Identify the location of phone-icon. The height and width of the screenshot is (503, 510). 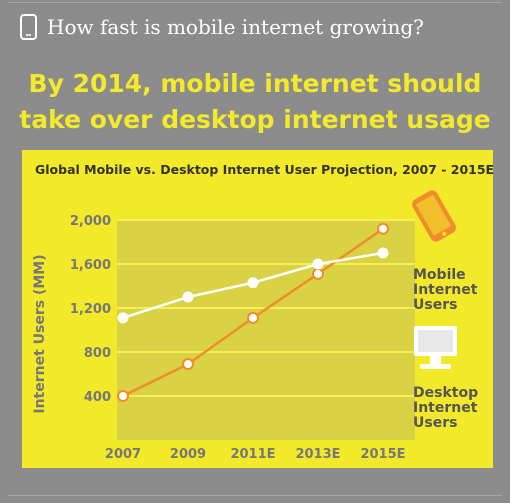
(28, 27).